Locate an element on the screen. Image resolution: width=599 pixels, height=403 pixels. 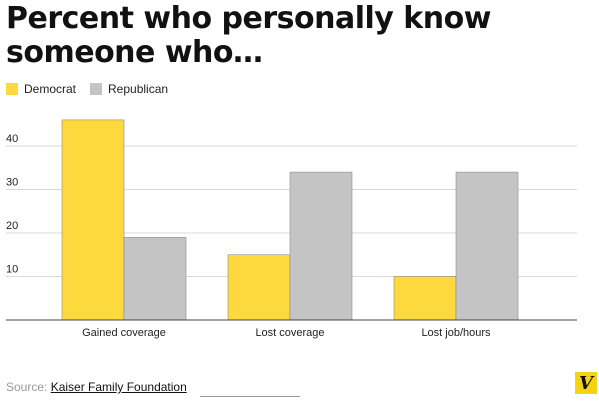
bar-republican-lost-job-hours is located at coordinates (487, 246).